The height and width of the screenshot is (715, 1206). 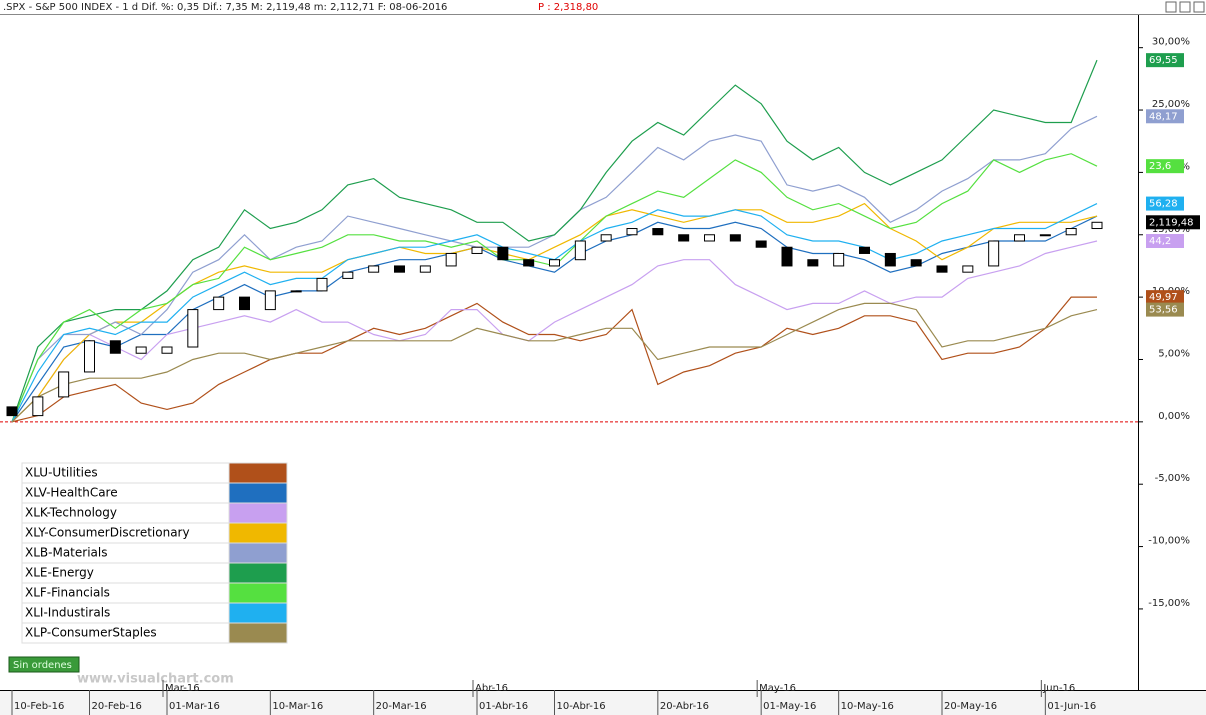 I want to click on x-tick-label: 10-May-16, so click(x=867, y=706).